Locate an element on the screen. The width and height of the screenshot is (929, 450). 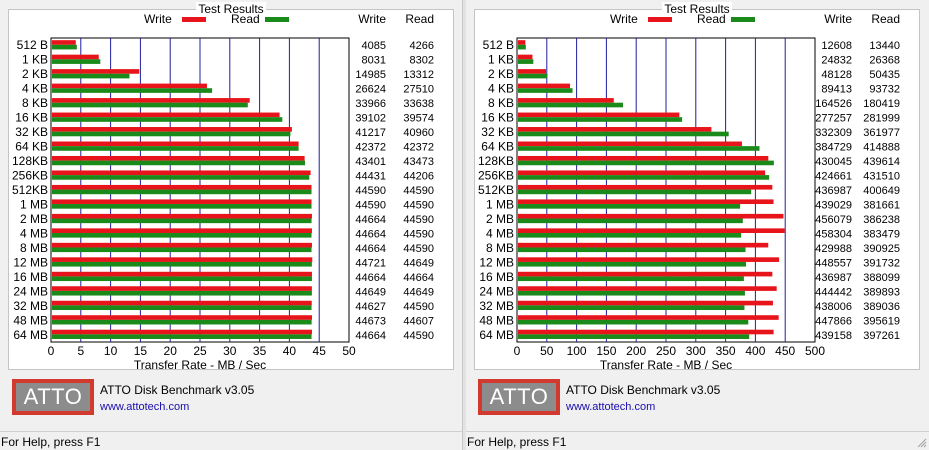
read-value: 13312 is located at coordinates (418, 75).